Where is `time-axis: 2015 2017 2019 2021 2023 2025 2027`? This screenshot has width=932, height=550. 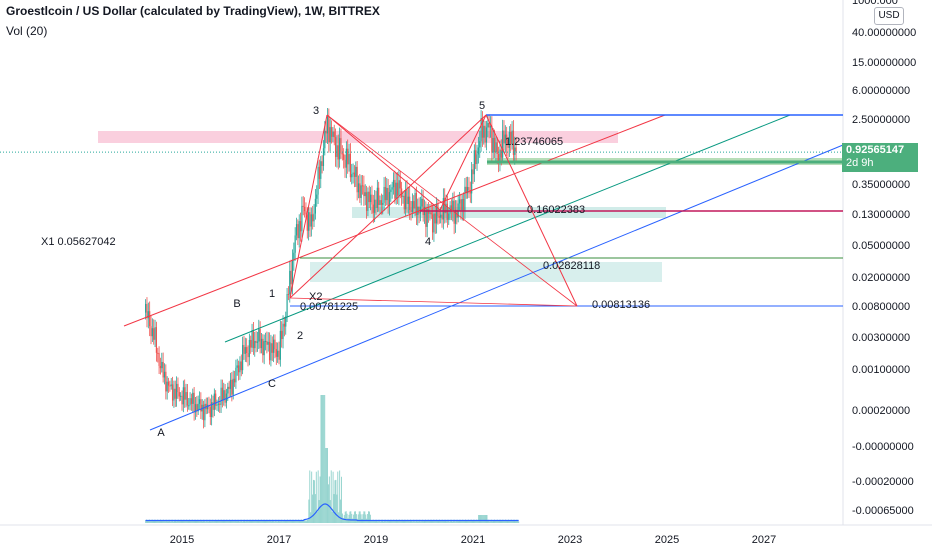 time-axis: 2015 2017 2019 2021 2023 2025 2027 is located at coordinates (473, 540).